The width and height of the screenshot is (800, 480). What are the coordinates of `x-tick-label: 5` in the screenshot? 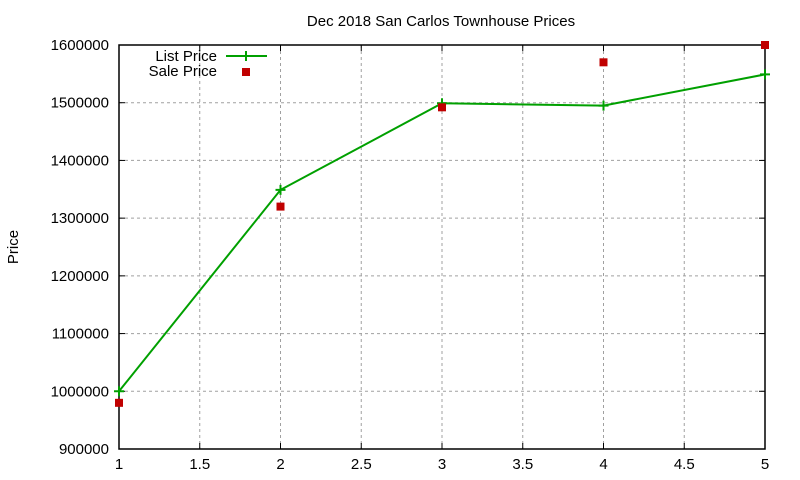 It's located at (765, 464).